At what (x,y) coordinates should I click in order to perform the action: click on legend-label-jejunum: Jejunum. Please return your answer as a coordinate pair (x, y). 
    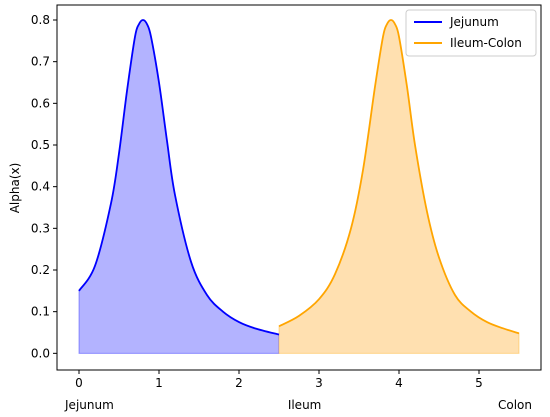
    Looking at the image, I should click on (474, 22).